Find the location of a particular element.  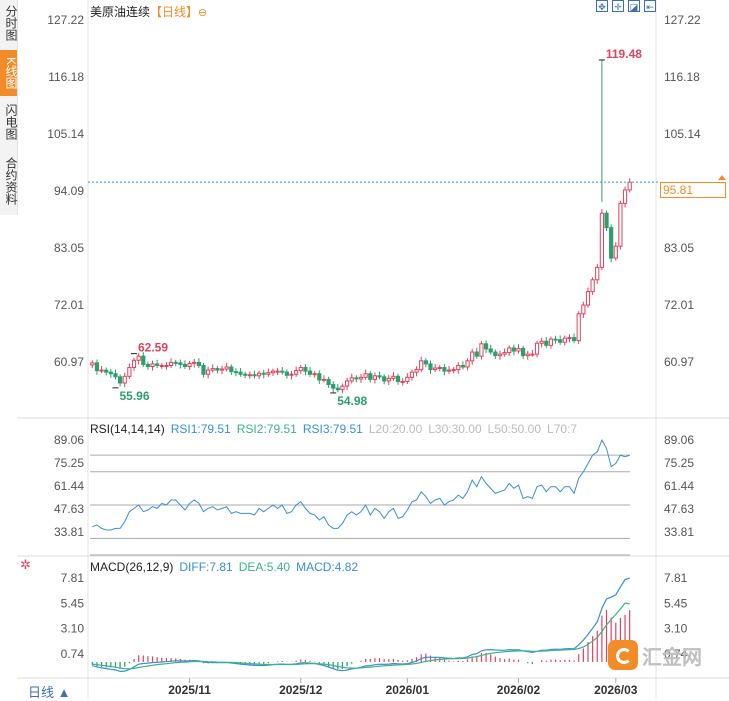

rsi-tick-left: 33.81 is located at coordinates (69, 532).